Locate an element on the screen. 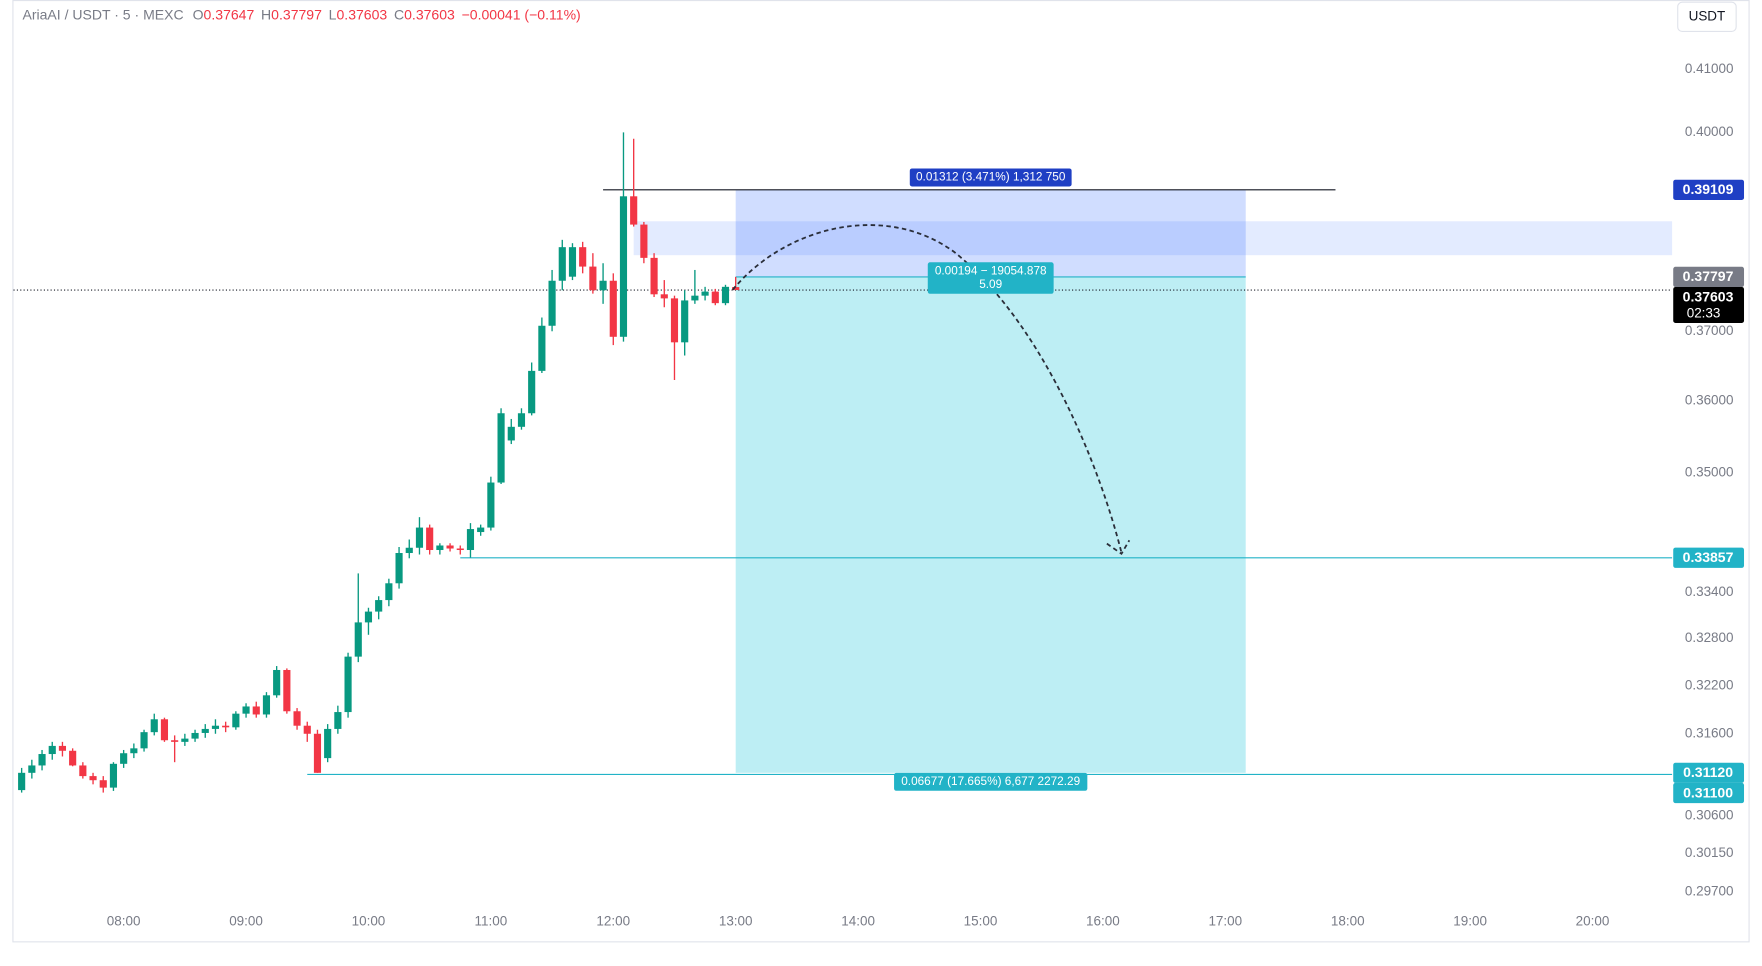 This screenshot has width=1762, height=966. y-tick-label: 0.40000 is located at coordinates (1709, 131).